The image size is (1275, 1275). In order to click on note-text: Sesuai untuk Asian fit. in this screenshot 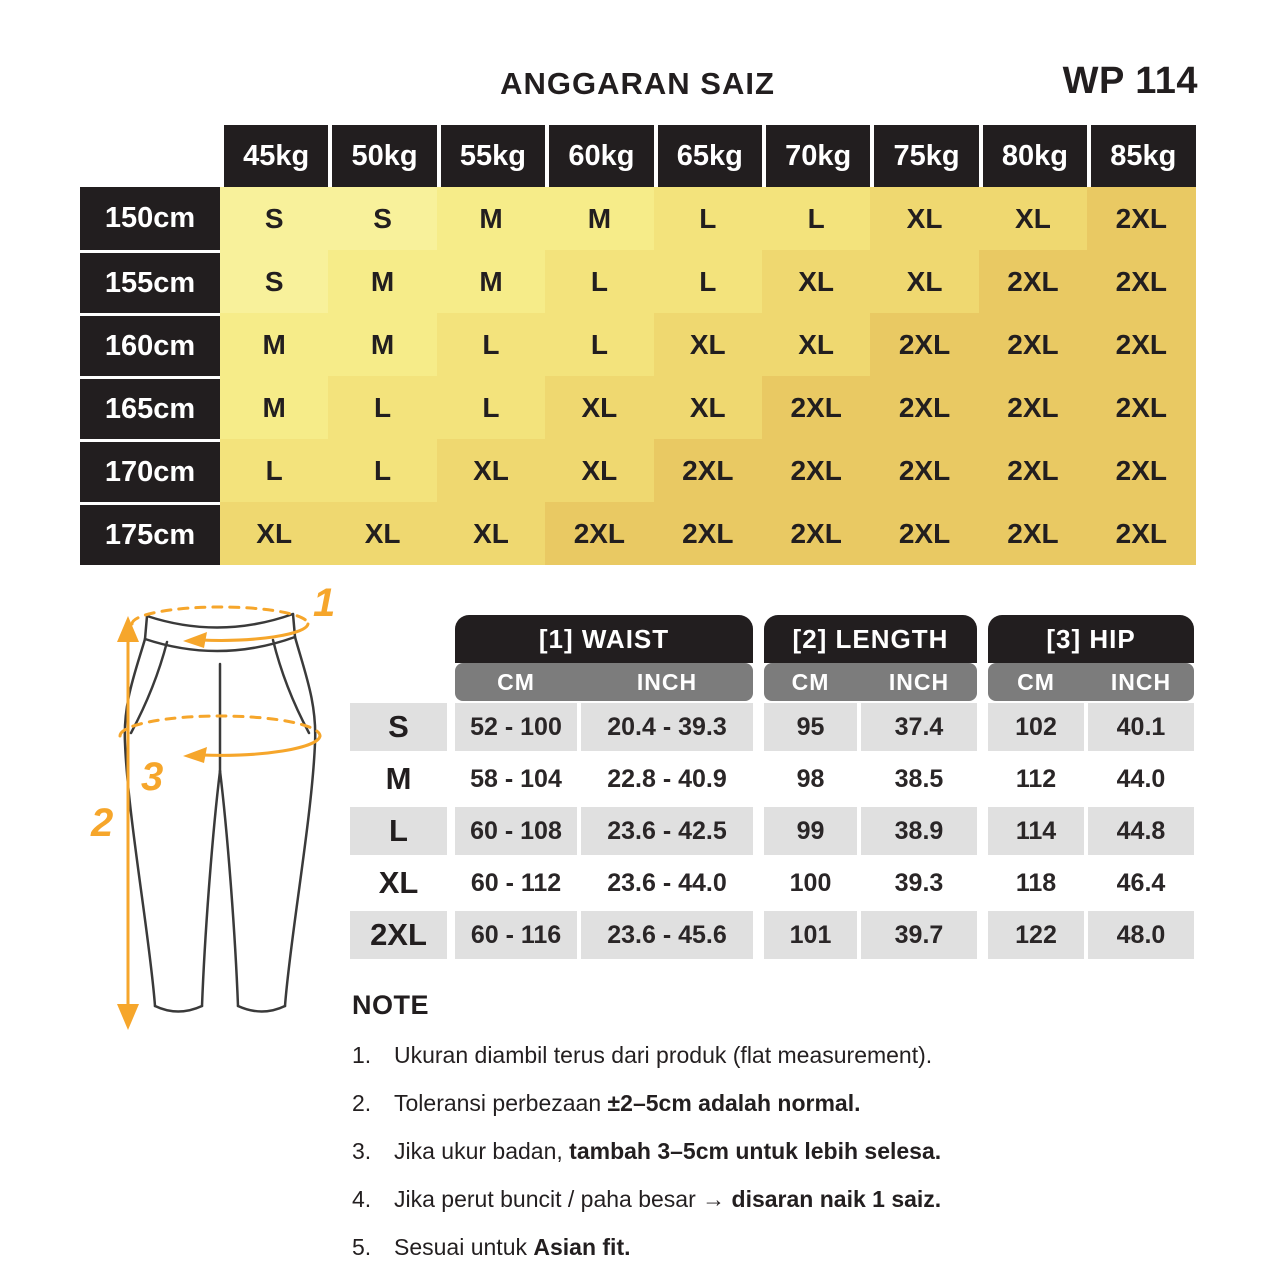, I will do `click(512, 1247)`.